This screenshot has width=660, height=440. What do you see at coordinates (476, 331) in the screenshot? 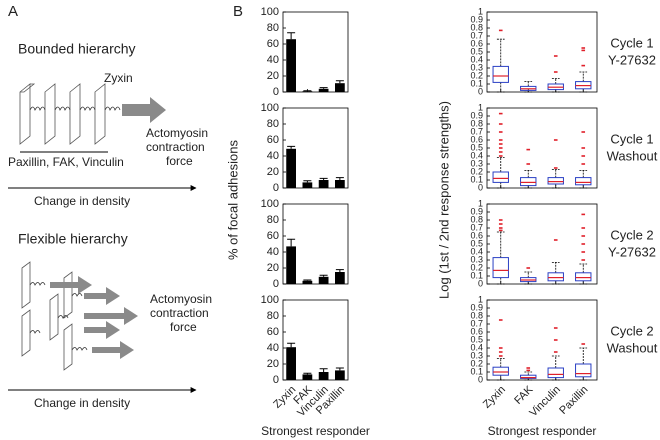
I see `y-tick-label: 0.6` at bounding box center [476, 331].